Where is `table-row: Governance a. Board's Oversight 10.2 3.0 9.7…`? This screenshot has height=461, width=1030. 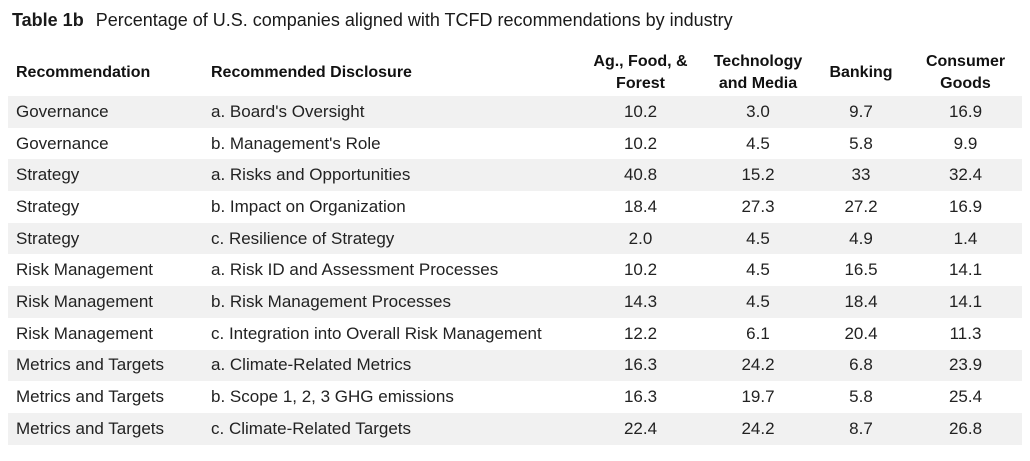
table-row: Governance a. Board's Oversight 10.2 3.0 9.7… is located at coordinates (515, 112).